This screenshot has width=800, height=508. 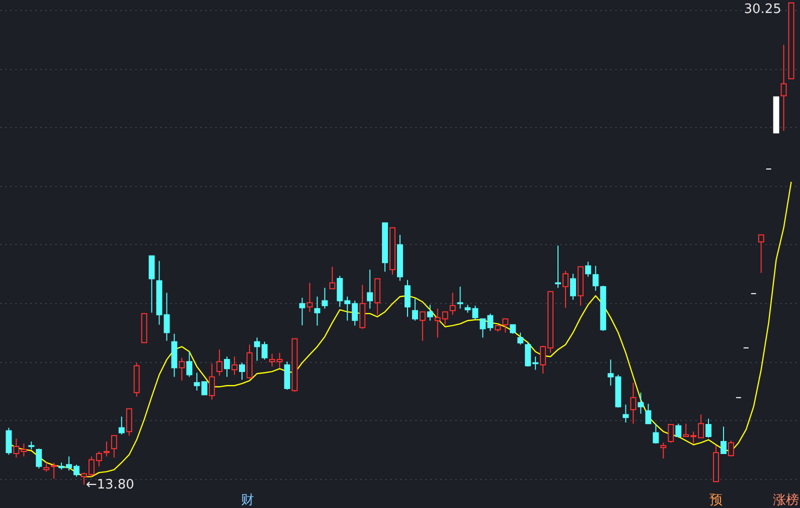 What do you see at coordinates (110, 485) in the screenshot?
I see `annotation: ←13.80` at bounding box center [110, 485].